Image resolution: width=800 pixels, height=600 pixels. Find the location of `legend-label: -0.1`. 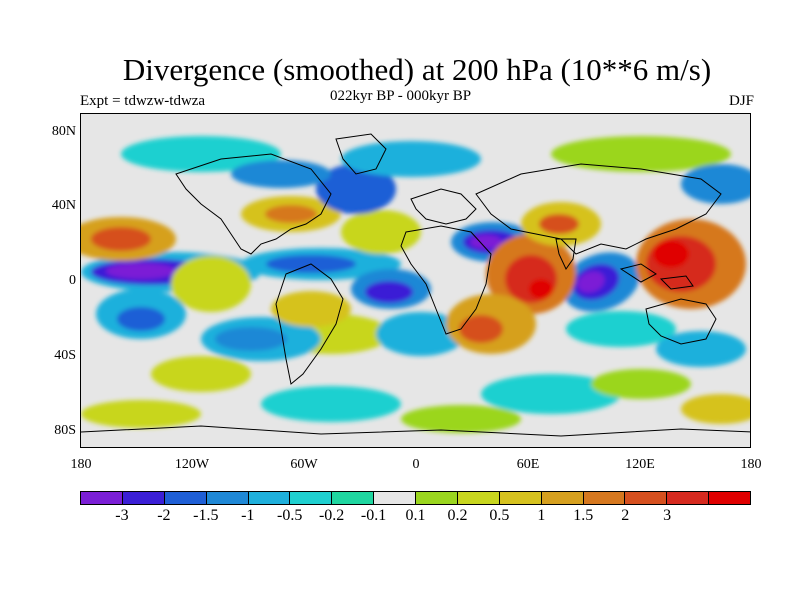

legend-label: -0.1 is located at coordinates (373, 515).